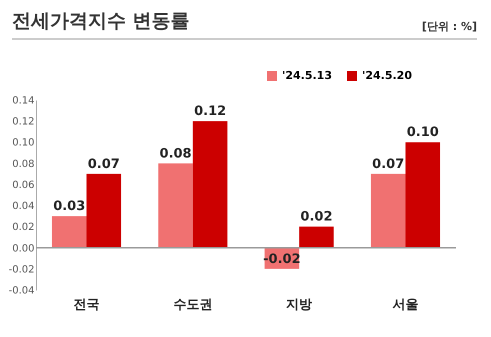 The image size is (491, 337). I want to click on y-tick-label: 0.08, so click(23, 164).